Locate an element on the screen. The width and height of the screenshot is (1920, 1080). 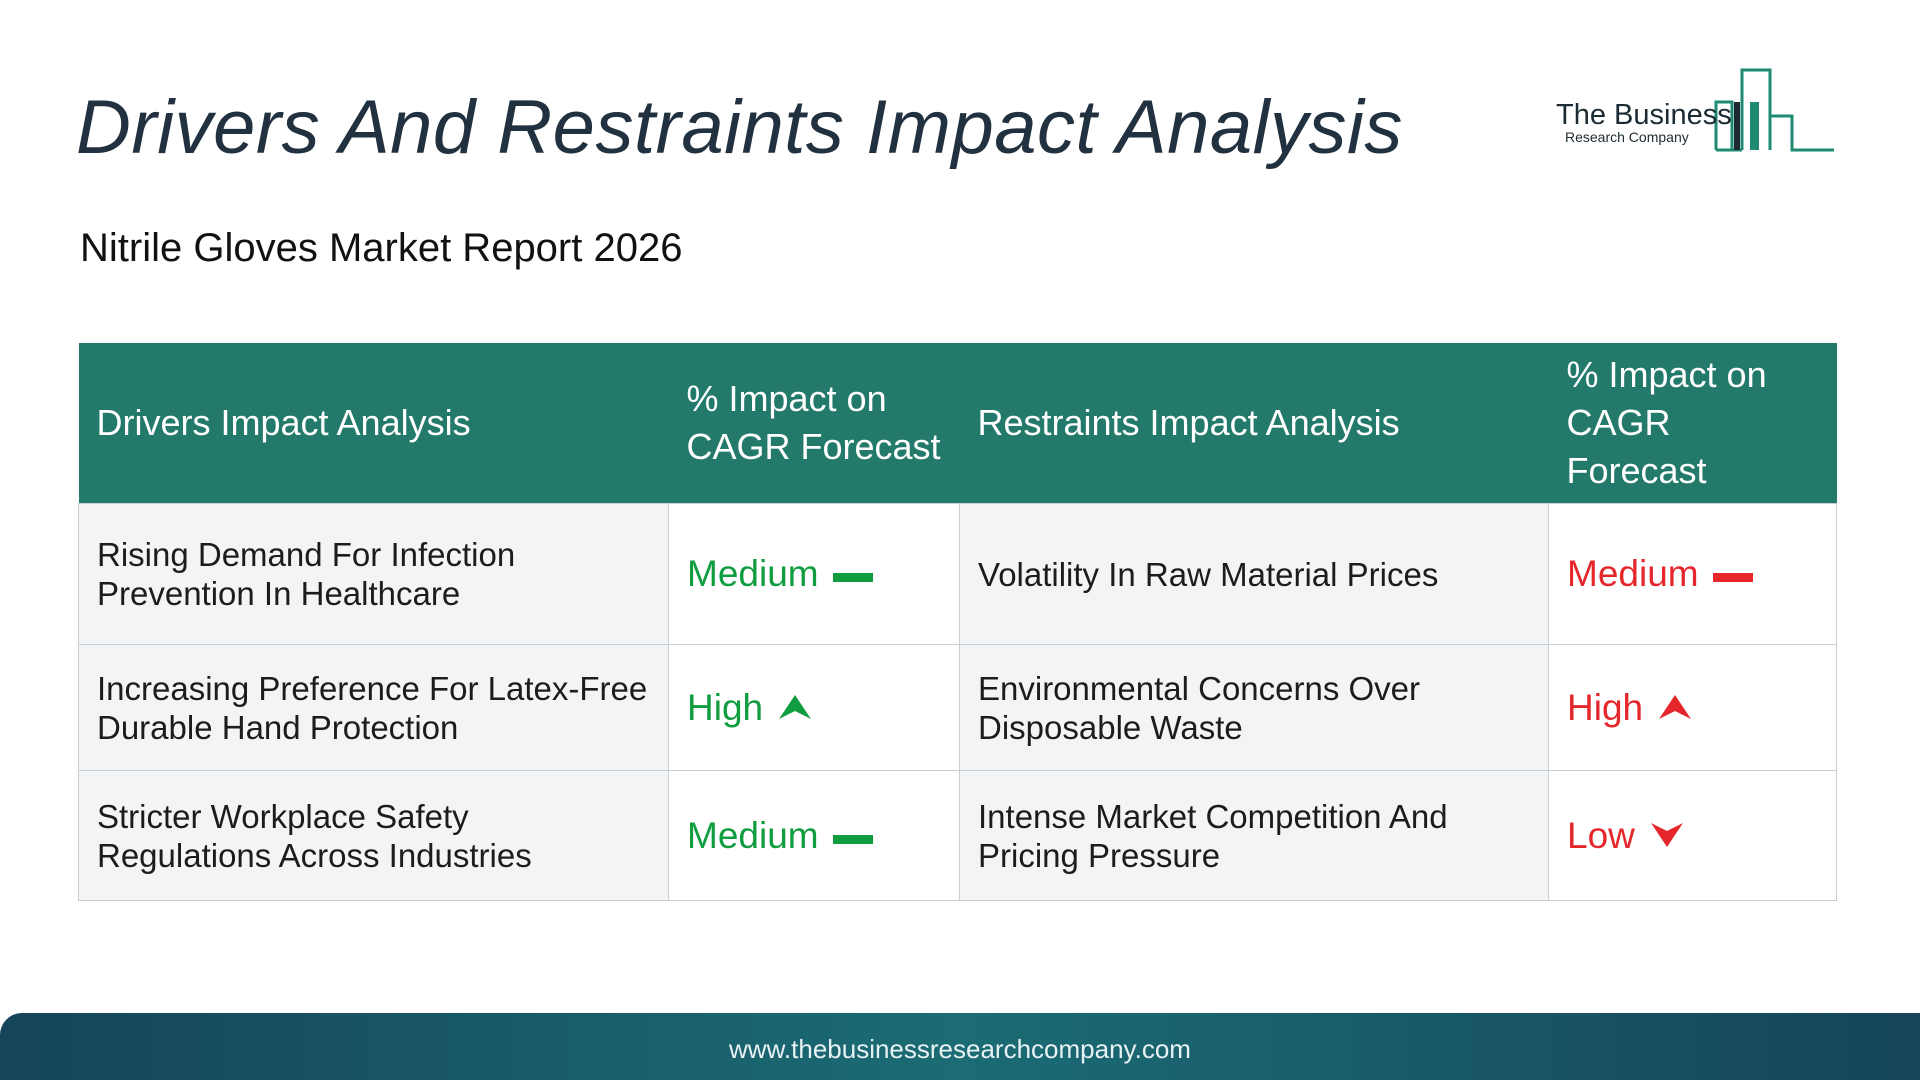
page-title: Drivers And Restraints Impact Analysis is located at coordinates (739, 127).